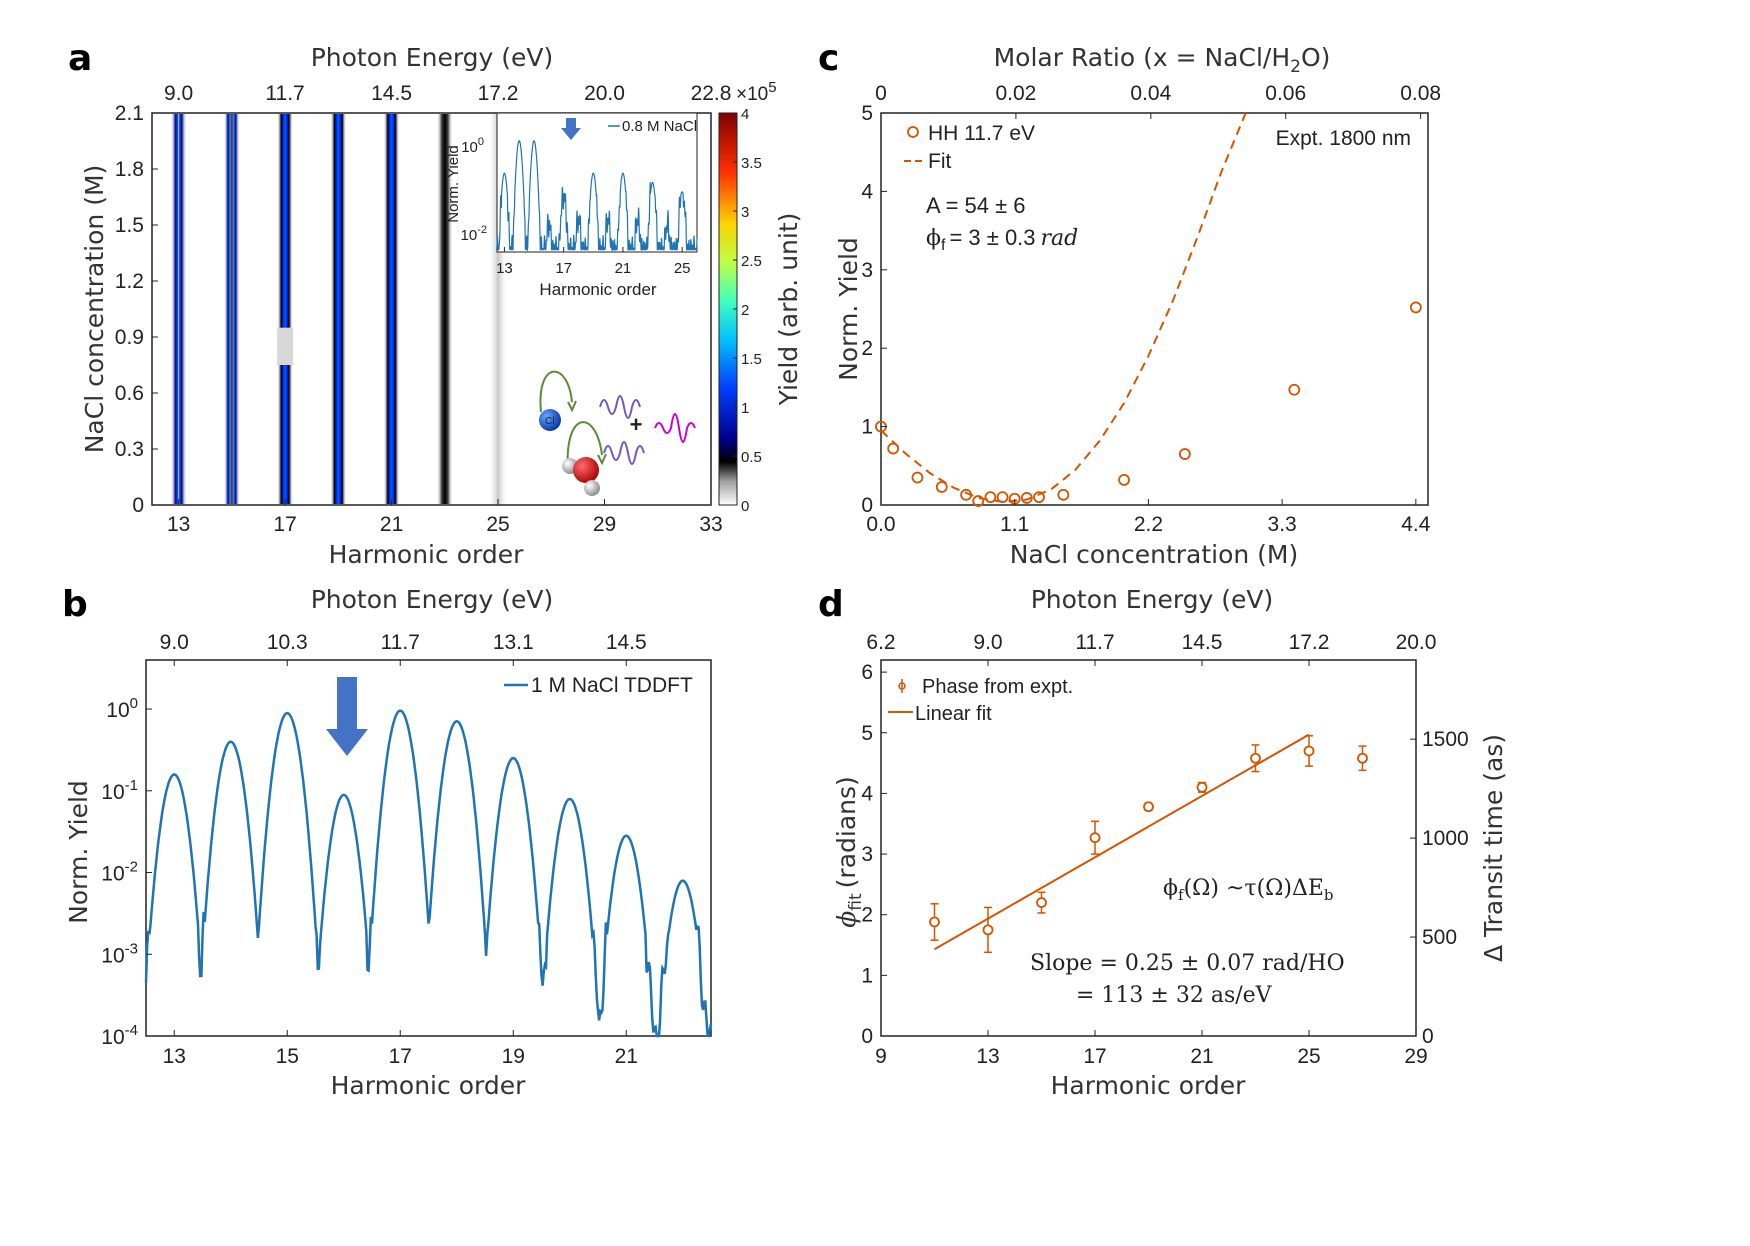 This screenshot has height=1246, width=1750. I want to click on chloride-ion-icon, so click(550, 420).